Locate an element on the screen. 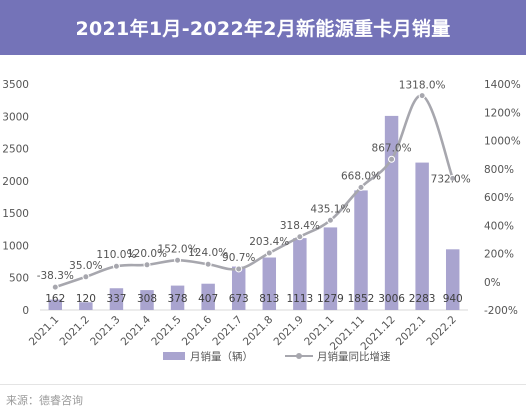 The height and width of the screenshot is (416, 526). bar-value-label: 673 is located at coordinates (239, 299).